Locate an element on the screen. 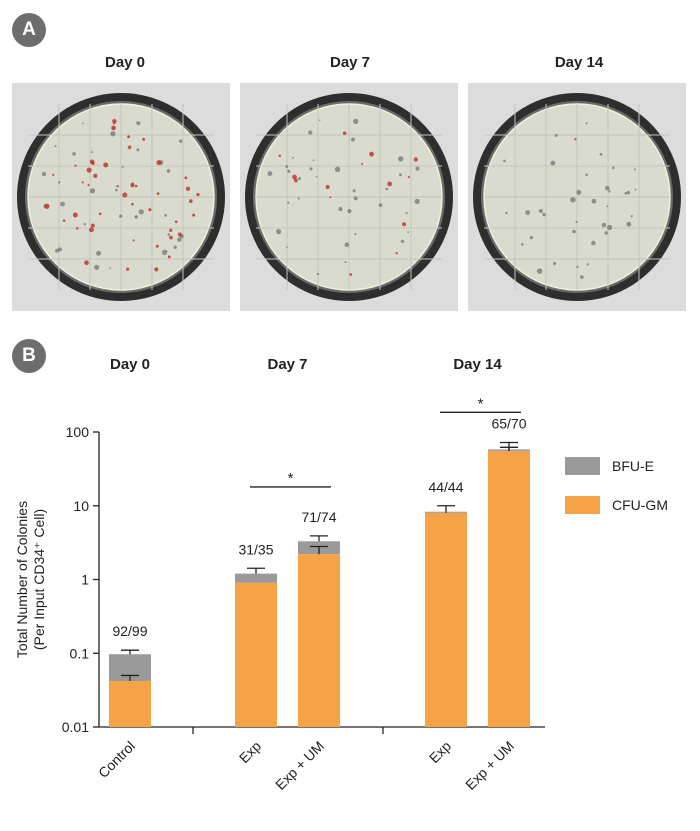 This screenshot has width=700, height=831. bar-ratio-label: 44/44 is located at coordinates (445, 487).